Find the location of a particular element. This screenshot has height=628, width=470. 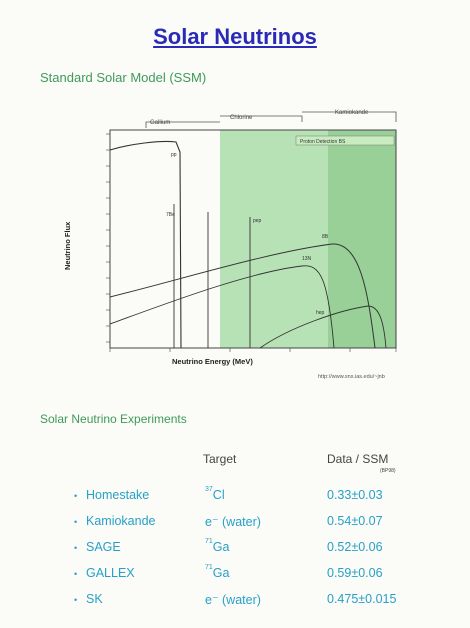

b8-spectrum is located at coordinates (242, 296).